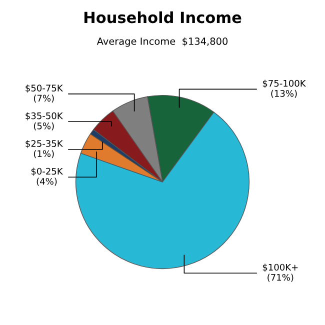 This screenshot has height=325, width=325. I want to click on data-label: (5%), so click(44, 126).